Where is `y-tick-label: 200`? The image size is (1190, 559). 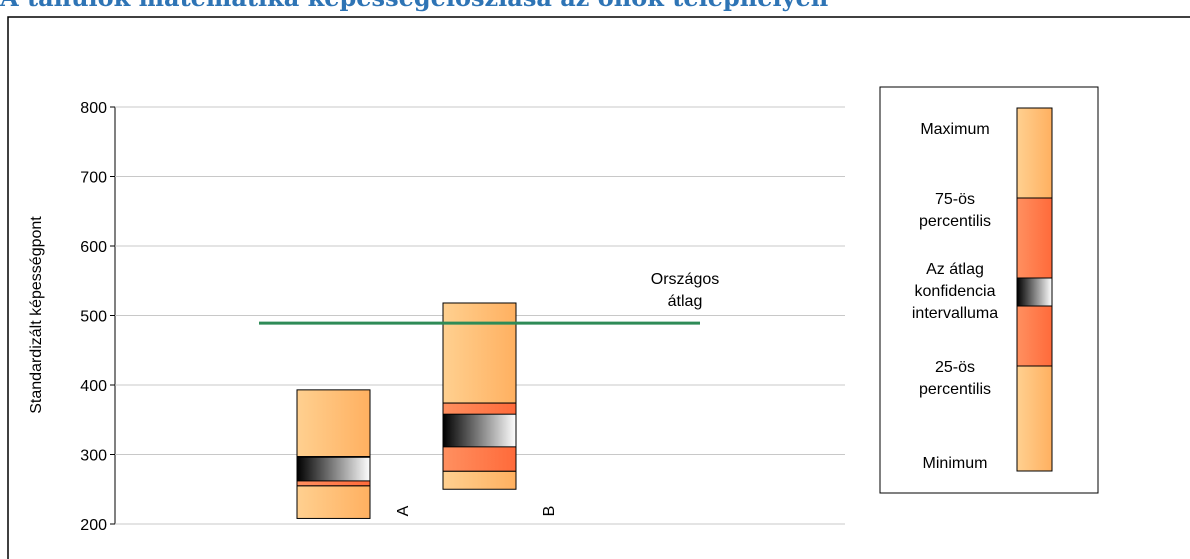
y-tick-label: 200 is located at coordinates (93, 525).